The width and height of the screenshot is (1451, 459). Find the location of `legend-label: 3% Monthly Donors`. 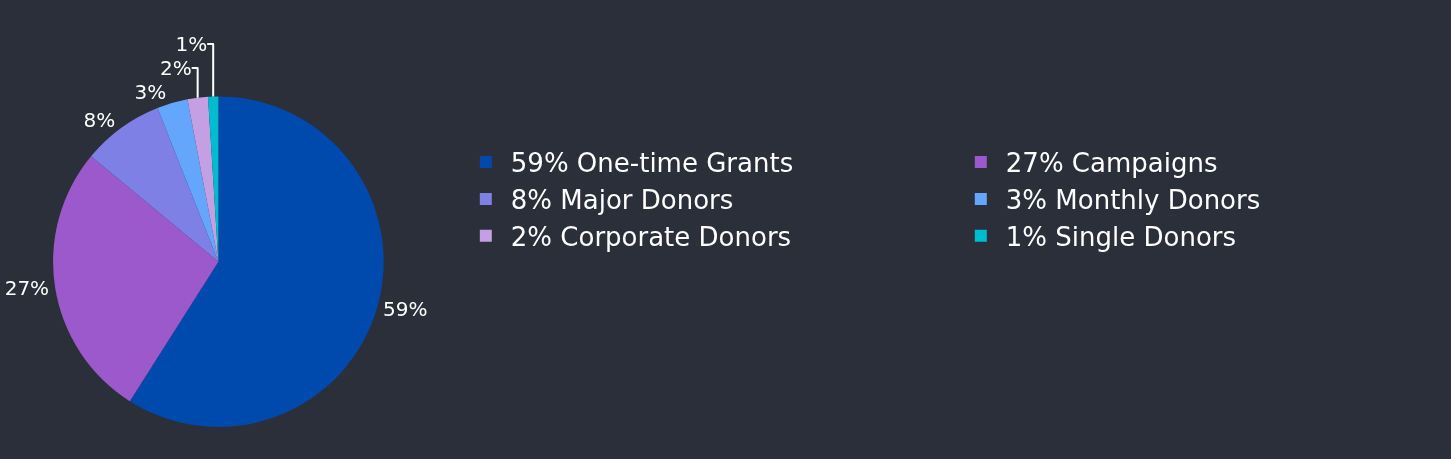

legend-label: 3% Monthly Donors is located at coordinates (1133, 200).